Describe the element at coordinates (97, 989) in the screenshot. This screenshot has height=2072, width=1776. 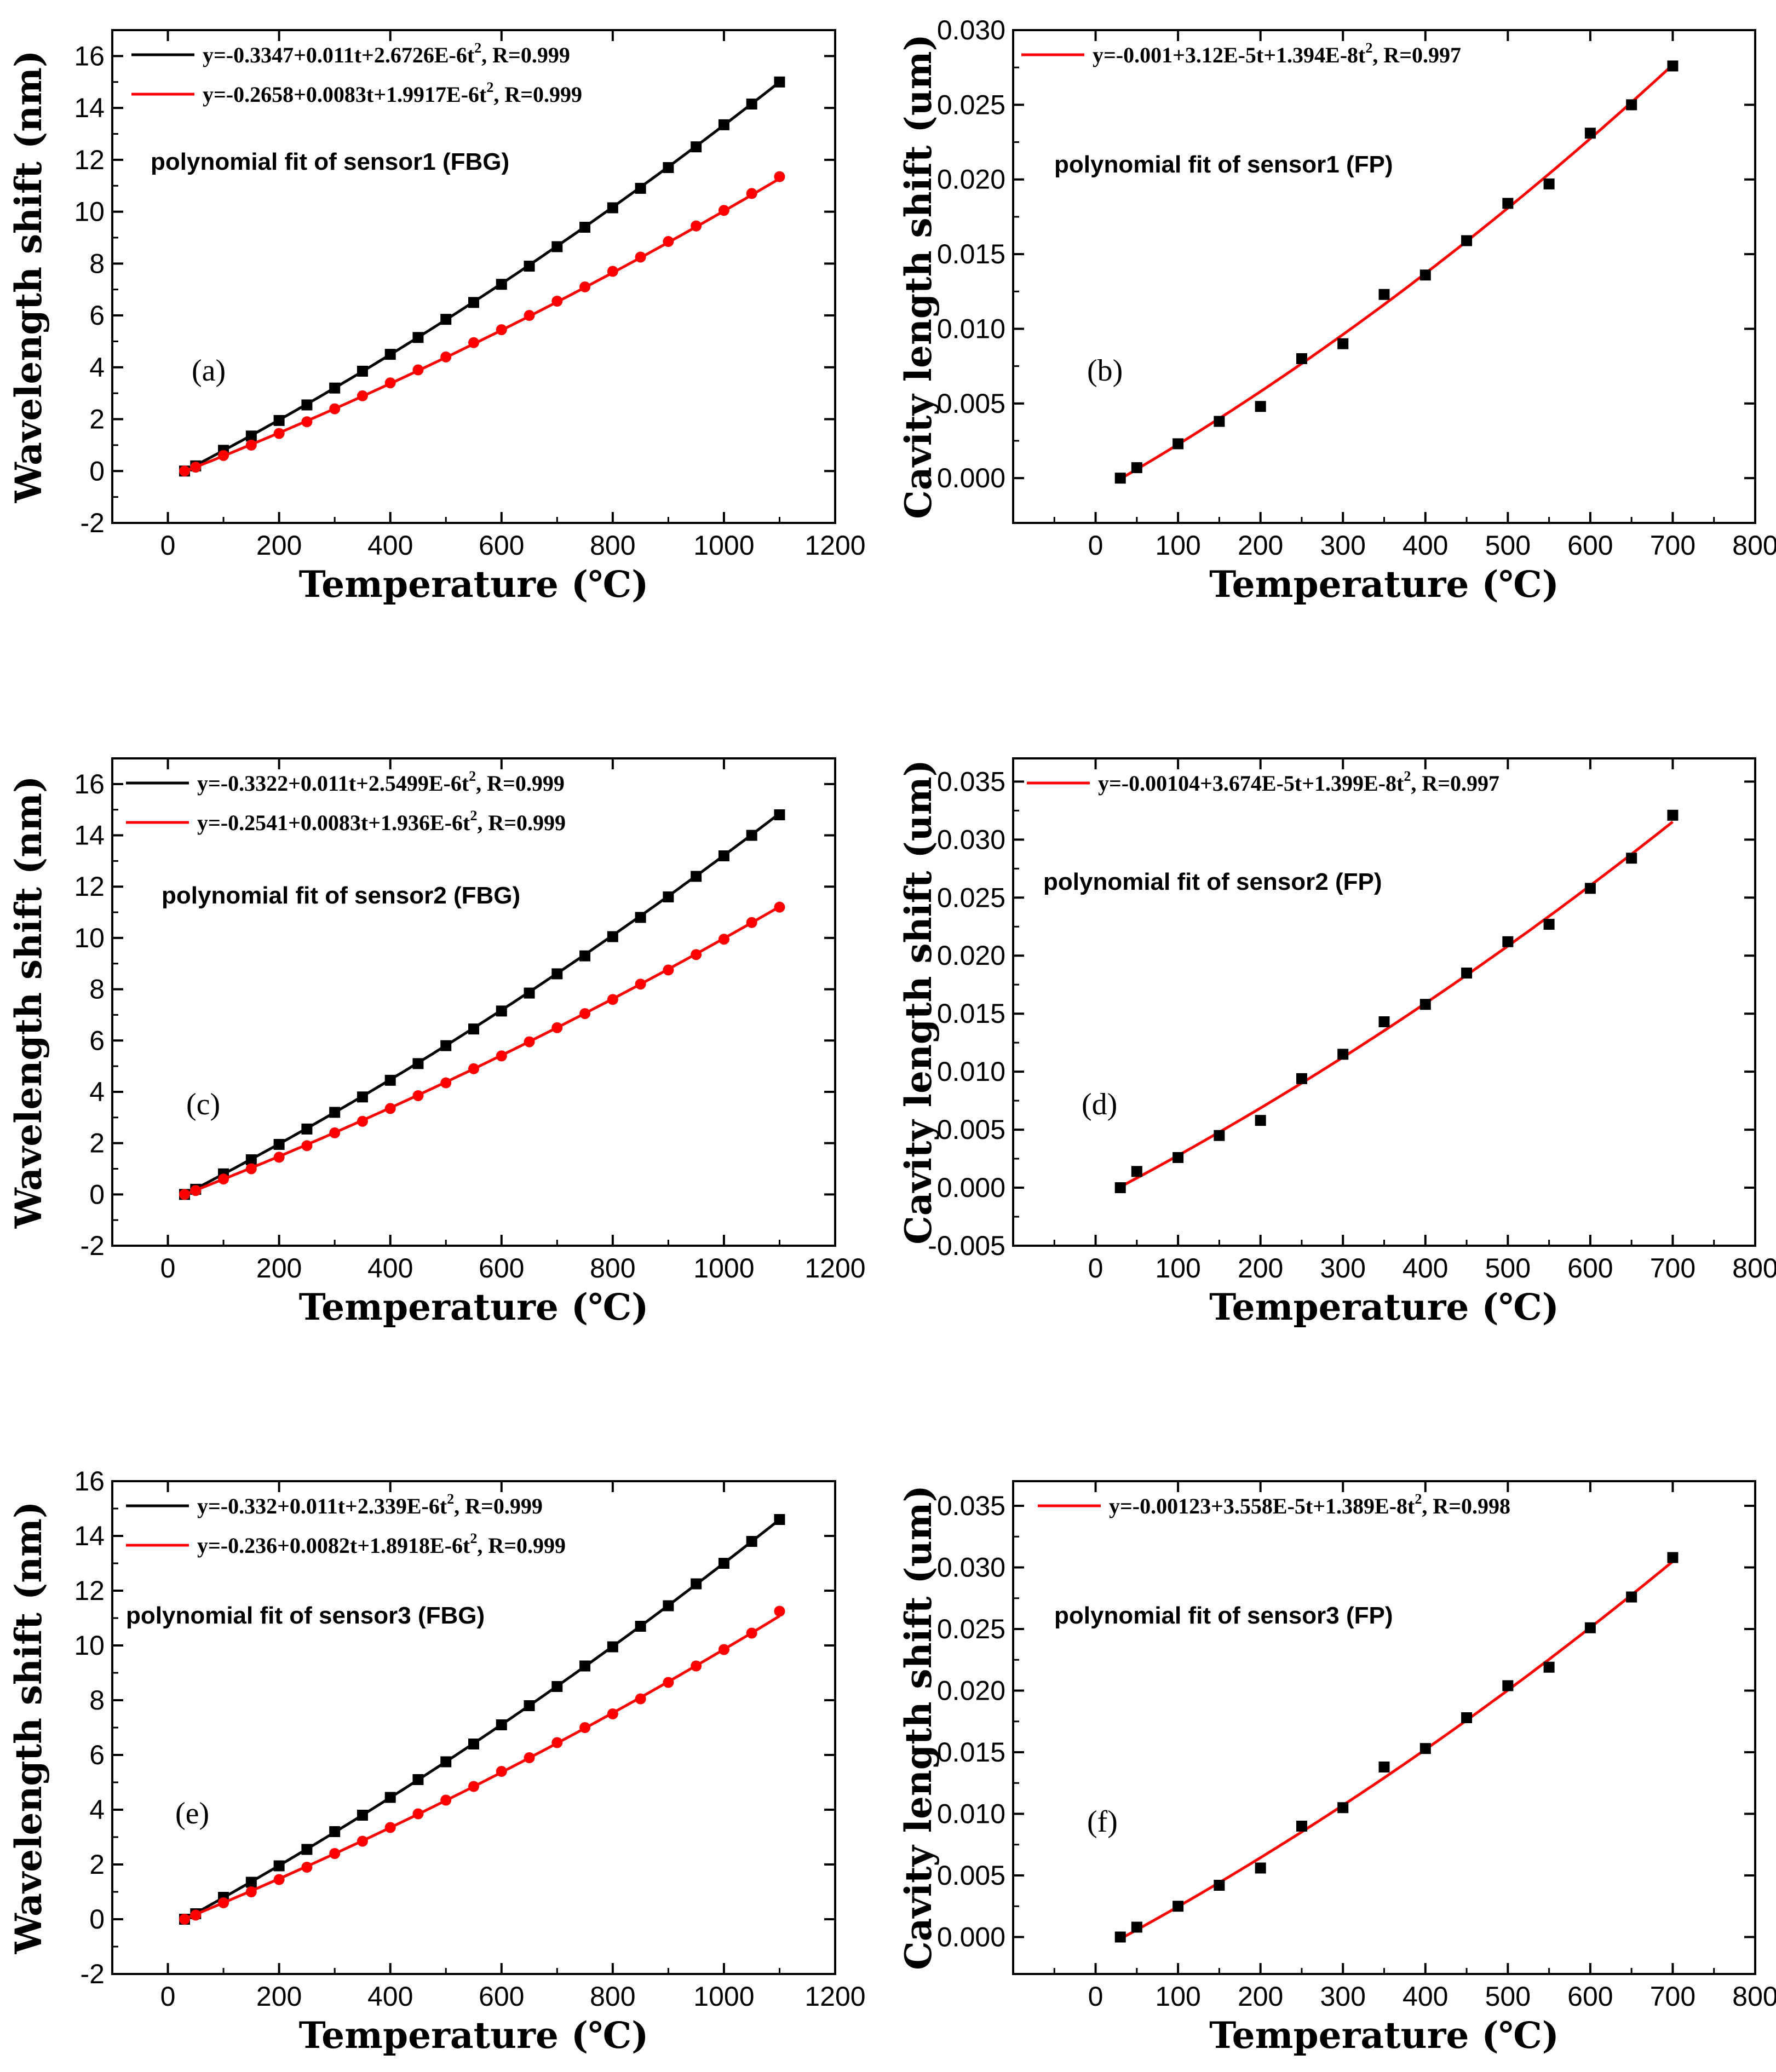
I see `y-tick-label: 8` at that location.